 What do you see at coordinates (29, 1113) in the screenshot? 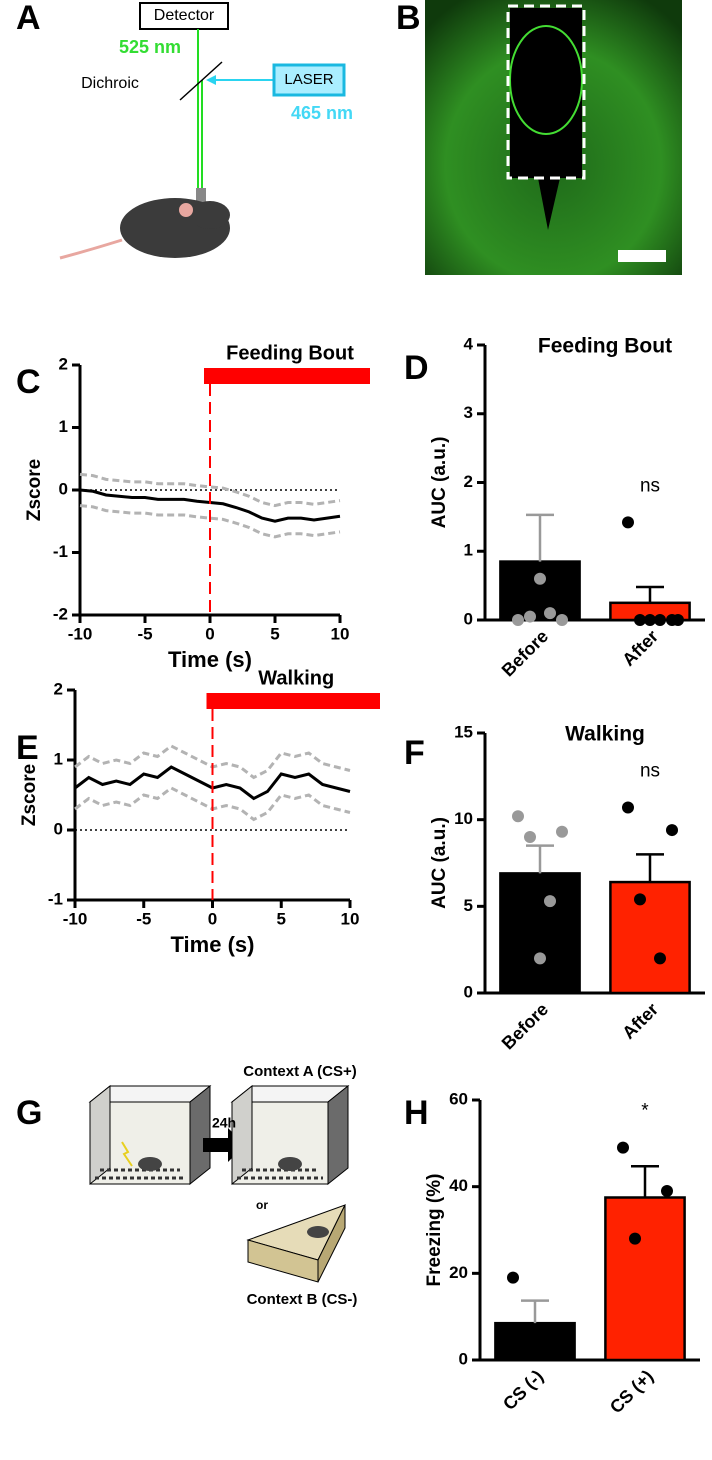
I see `panel-label: G` at bounding box center [29, 1113].